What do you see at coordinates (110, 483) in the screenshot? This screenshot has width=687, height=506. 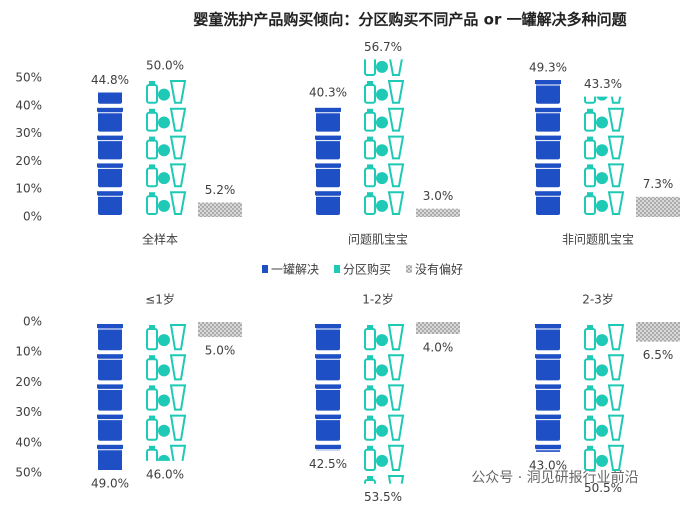 I see `value-label: 49.0%` at bounding box center [110, 483].